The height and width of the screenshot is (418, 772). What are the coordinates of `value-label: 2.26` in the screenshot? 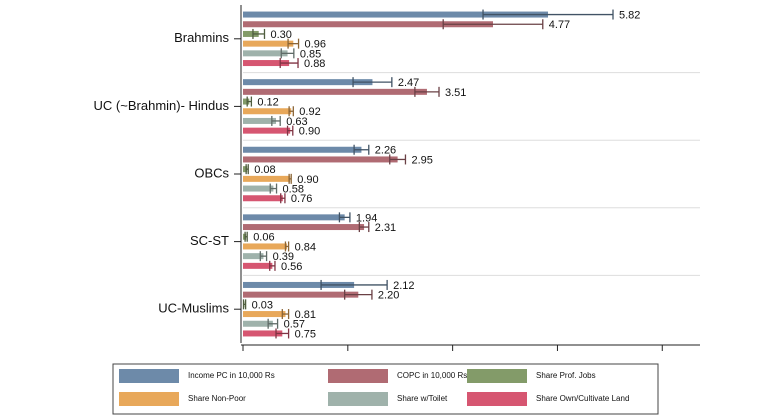 It's located at (385, 151).